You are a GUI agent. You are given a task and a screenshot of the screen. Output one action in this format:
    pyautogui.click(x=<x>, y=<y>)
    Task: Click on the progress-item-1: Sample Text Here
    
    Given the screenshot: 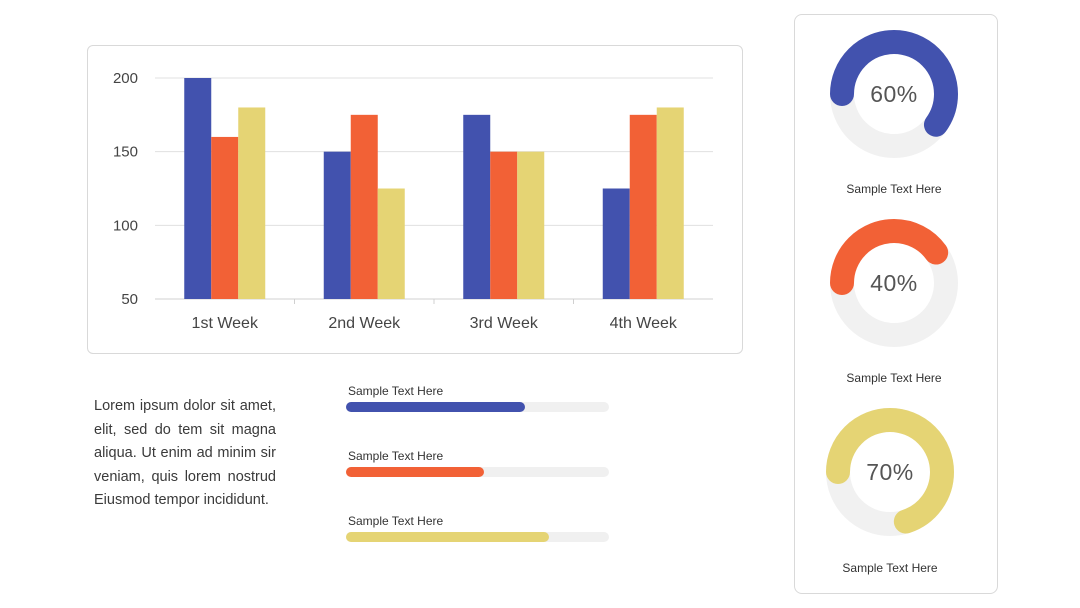 What is the action you would take?
    pyautogui.click(x=478, y=397)
    